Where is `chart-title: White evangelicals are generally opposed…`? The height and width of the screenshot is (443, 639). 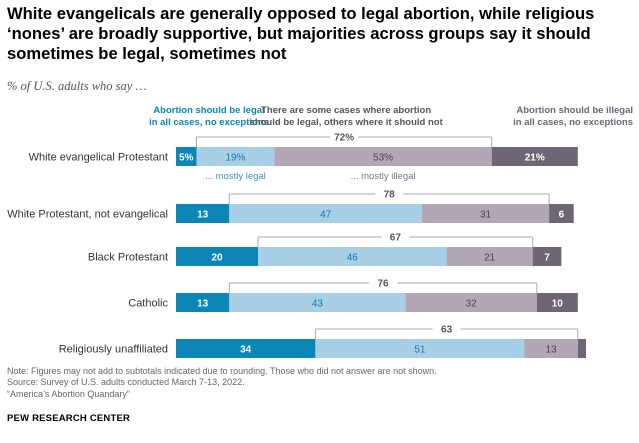
chart-title: White evangelicals are generally opposed… is located at coordinates (301, 33).